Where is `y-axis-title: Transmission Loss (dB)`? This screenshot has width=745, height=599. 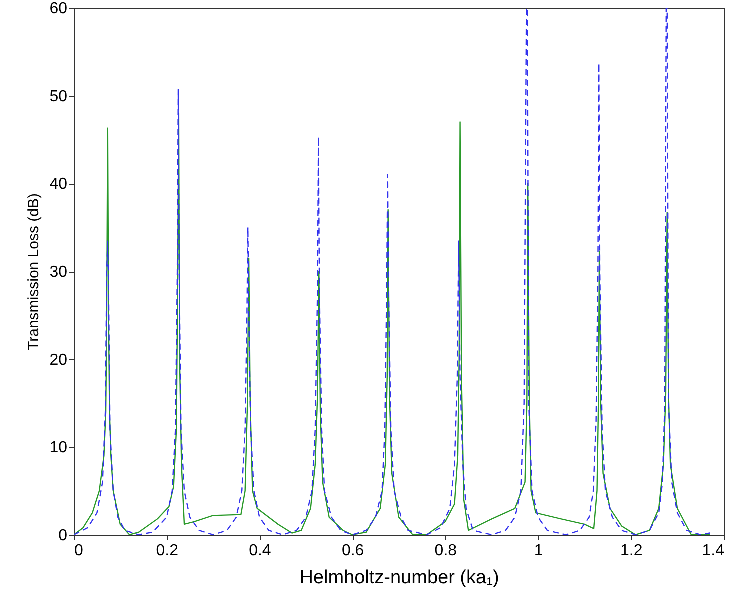
y-axis-title: Transmission Loss (dB) is located at coordinates (34, 272).